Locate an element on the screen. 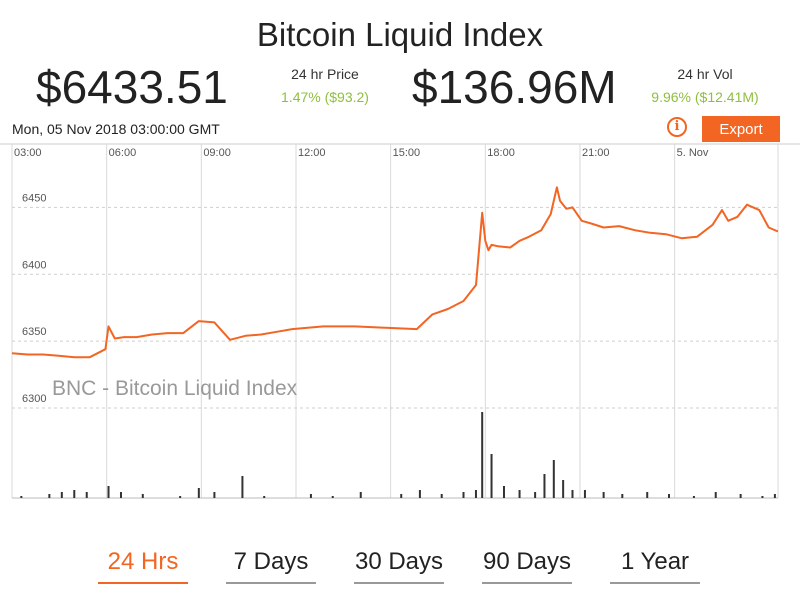 This screenshot has width=800, height=600. x-tick-label: 18:00 is located at coordinates (501, 153).